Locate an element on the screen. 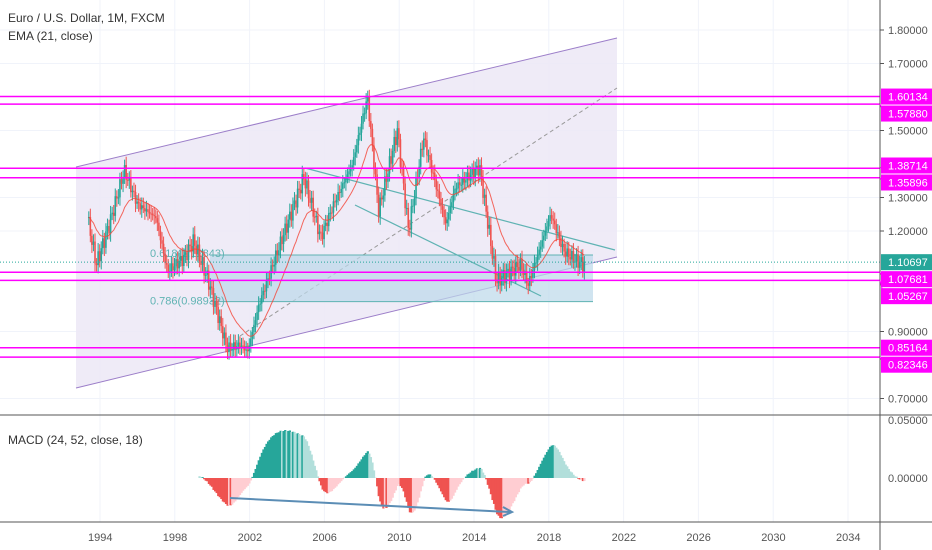 The width and height of the screenshot is (932, 550). symbol-title: Euro / U.S. Dollar, 1M, FXCM is located at coordinates (86, 18).